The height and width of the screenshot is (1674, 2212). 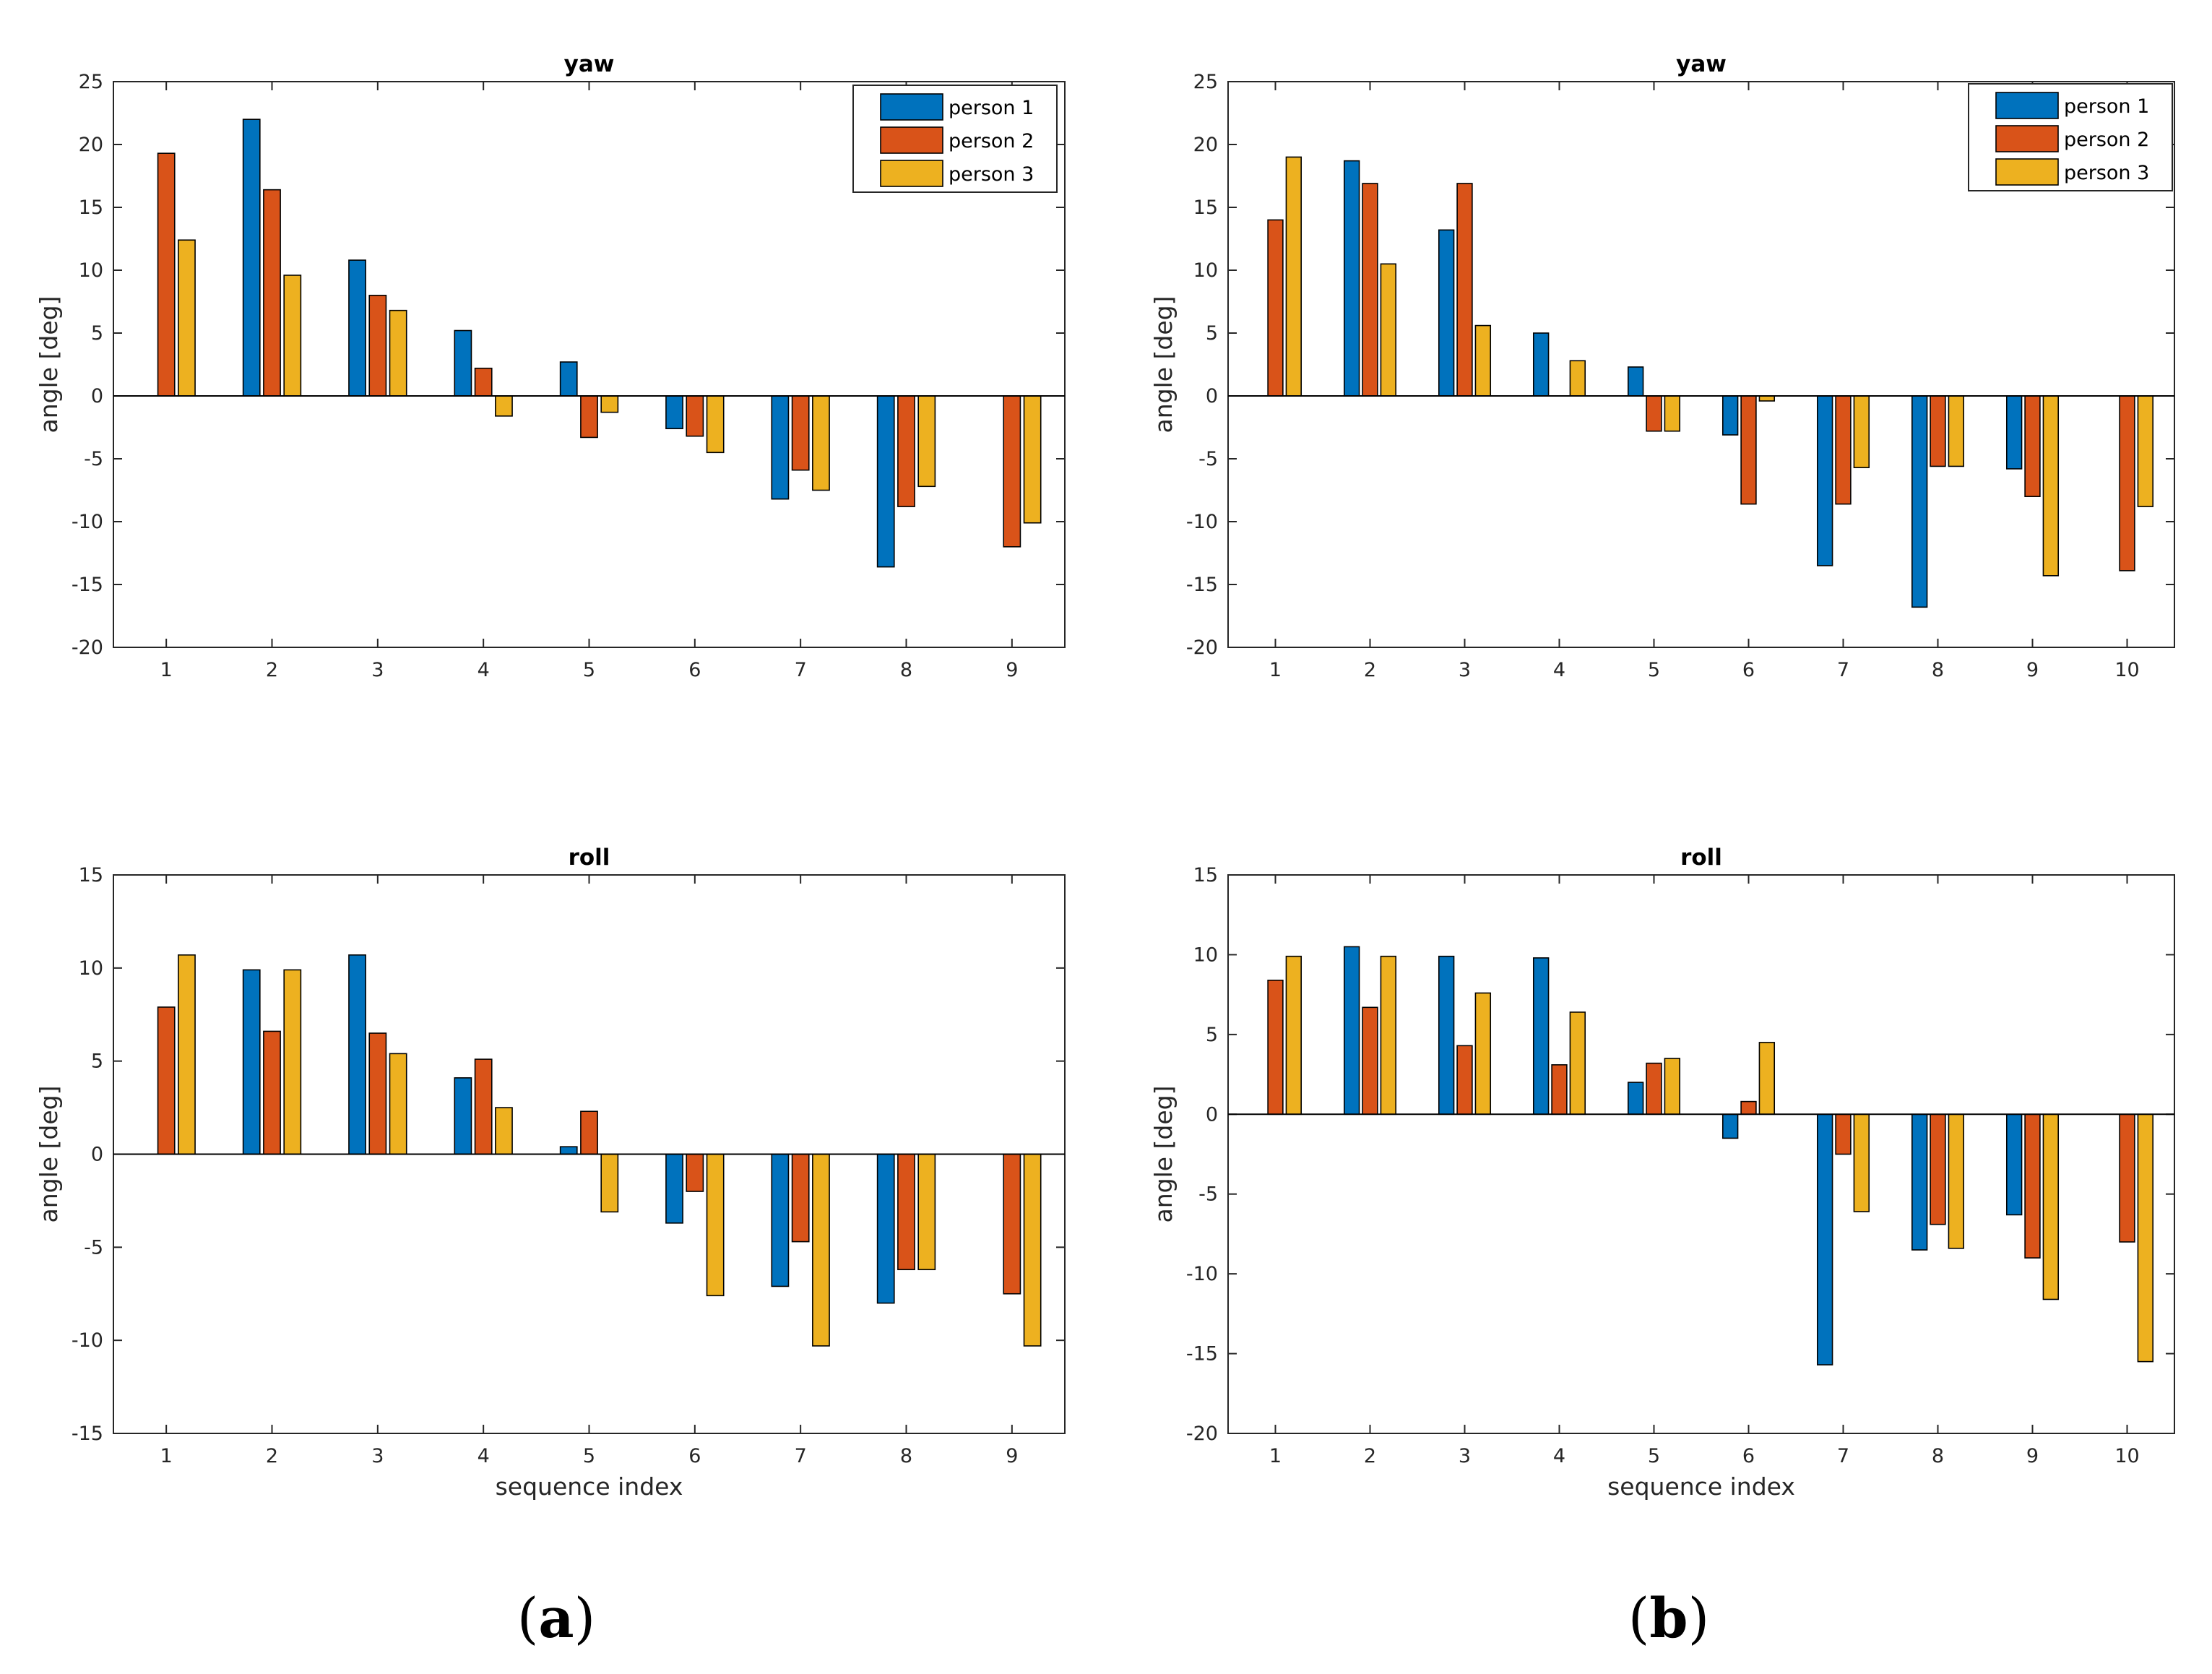 What do you see at coordinates (2106, 140) in the screenshot?
I see `legend-entry-label: person 2` at bounding box center [2106, 140].